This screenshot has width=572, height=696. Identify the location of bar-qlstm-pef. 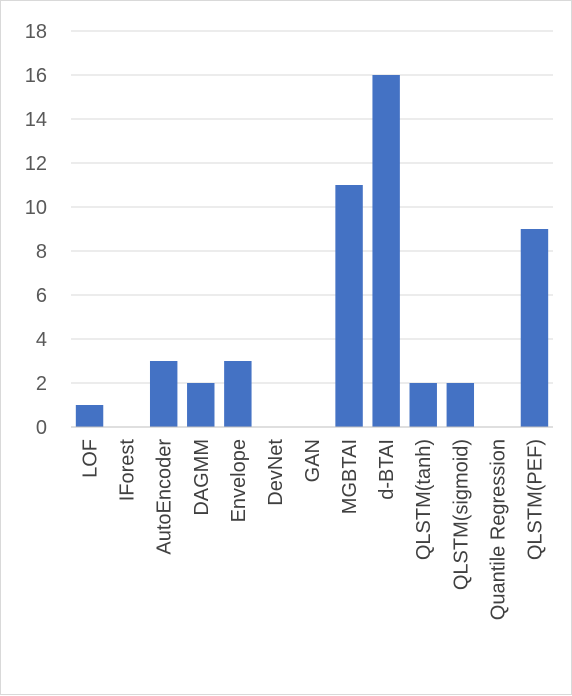
(534, 328).